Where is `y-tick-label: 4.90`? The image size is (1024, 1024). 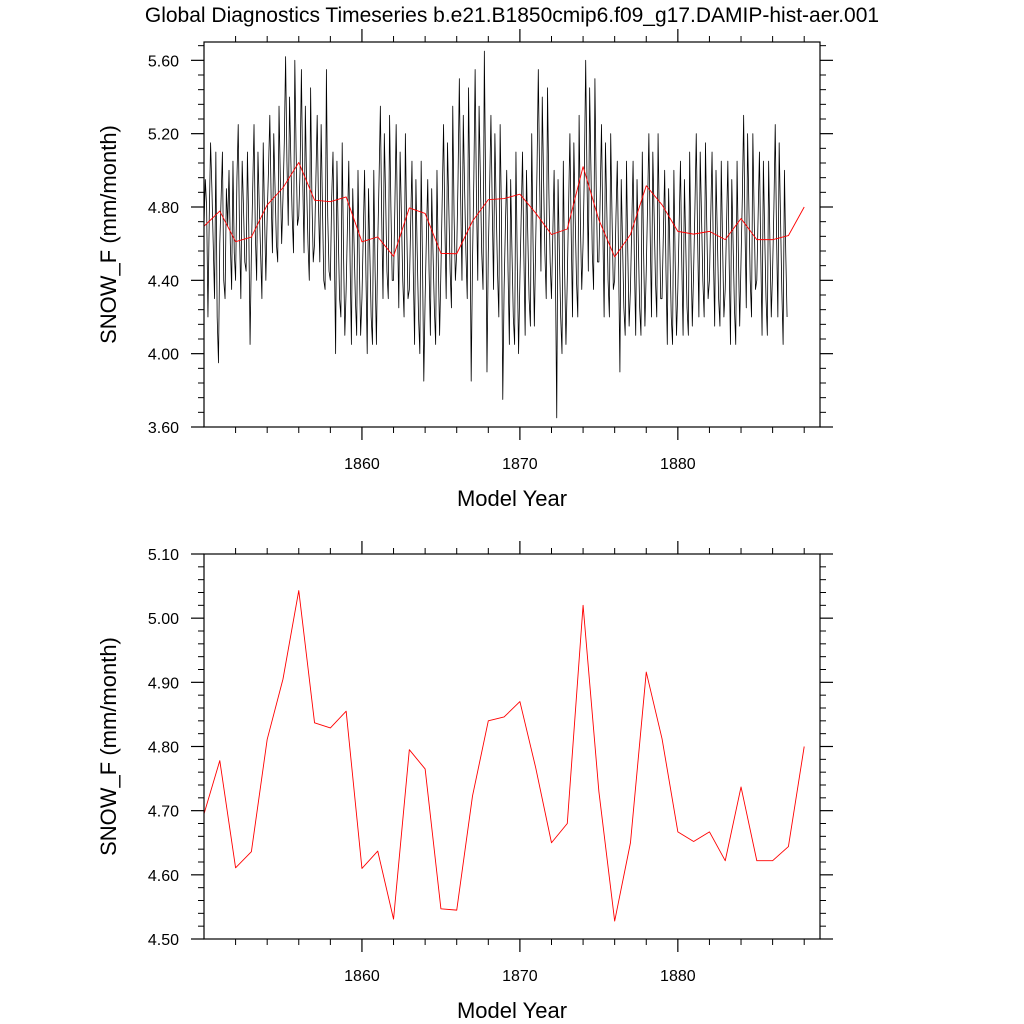
y-tick-label: 4.90 is located at coordinates (163, 683).